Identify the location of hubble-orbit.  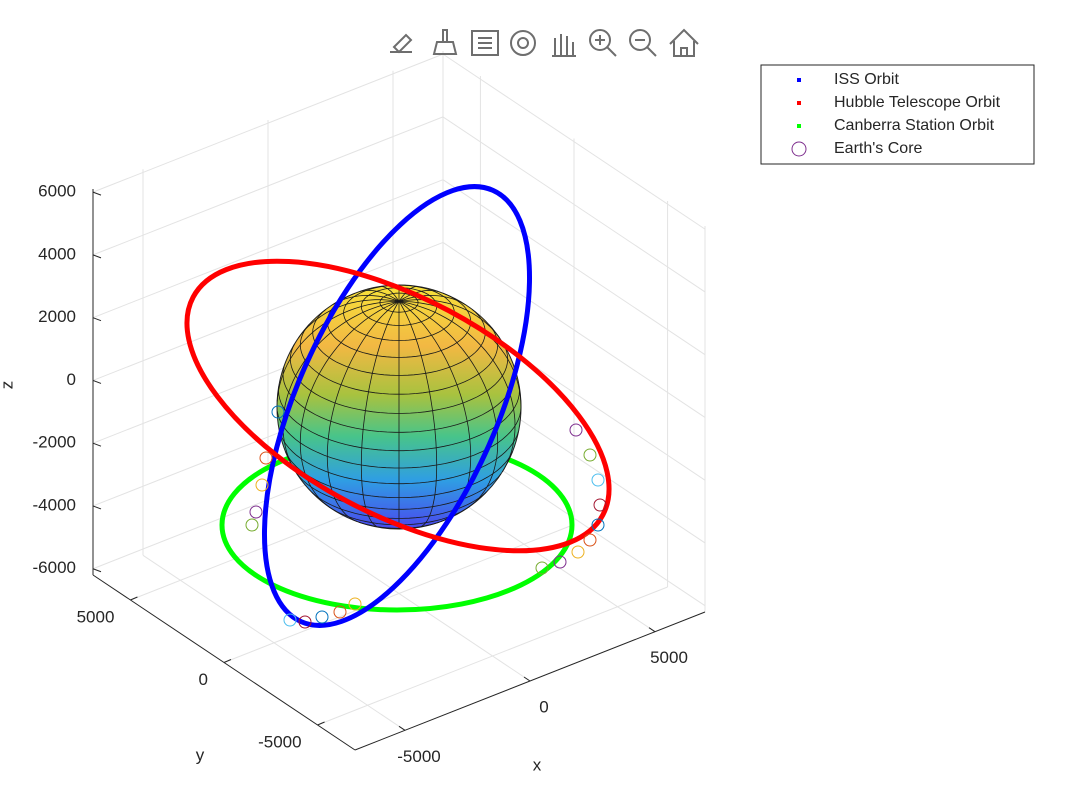
(398, 406).